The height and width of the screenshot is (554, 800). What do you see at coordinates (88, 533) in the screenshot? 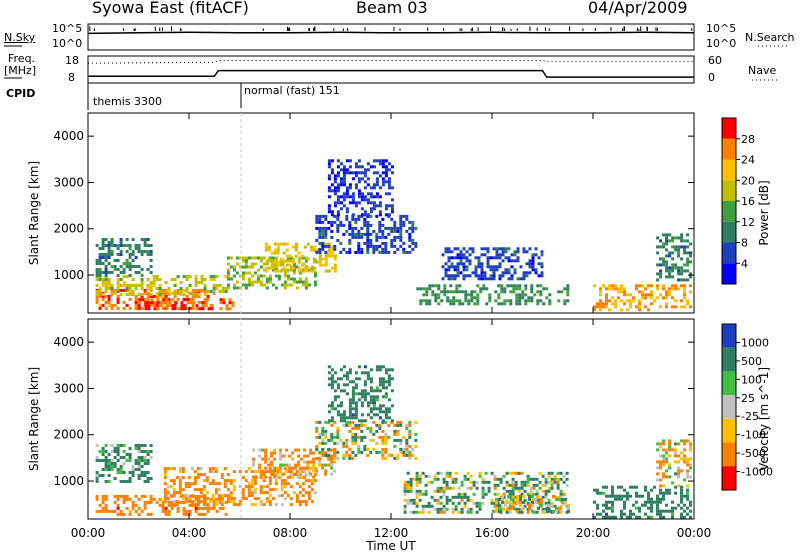
I see `x-tick-label: 00:00` at bounding box center [88, 533].